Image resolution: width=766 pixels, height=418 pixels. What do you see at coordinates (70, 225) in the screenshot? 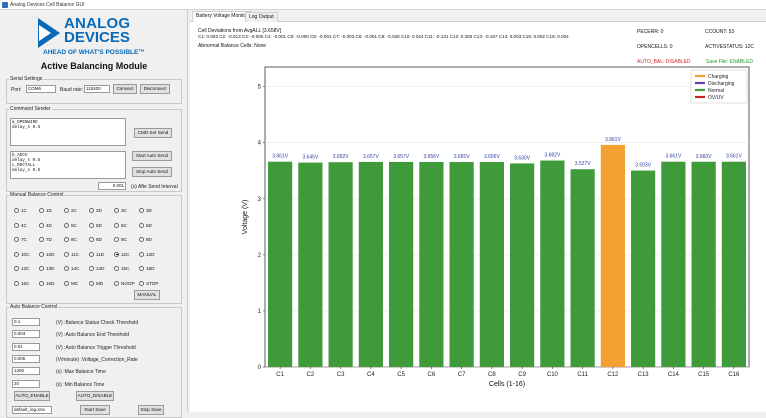
I see `manual-option-5c: 5C` at bounding box center [70, 225].